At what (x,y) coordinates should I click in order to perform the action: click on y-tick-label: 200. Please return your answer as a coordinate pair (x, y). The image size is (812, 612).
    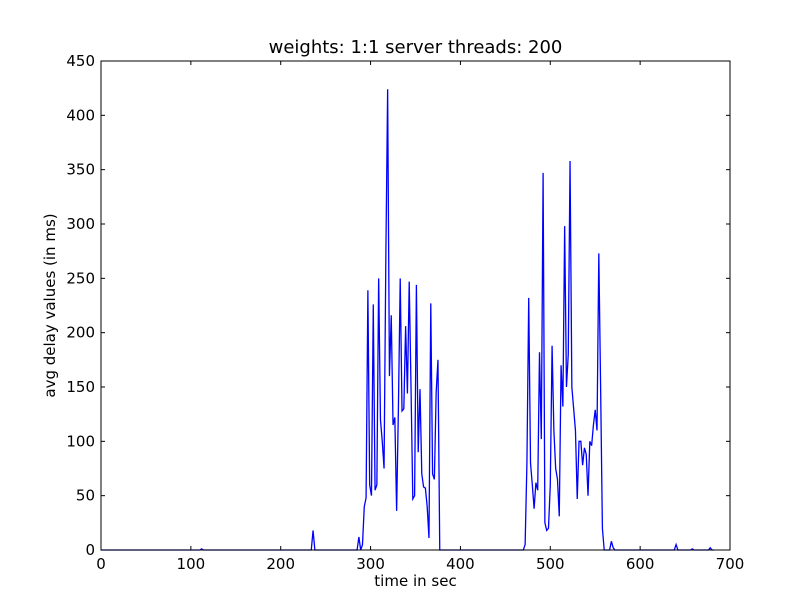
    Looking at the image, I should click on (80, 333).